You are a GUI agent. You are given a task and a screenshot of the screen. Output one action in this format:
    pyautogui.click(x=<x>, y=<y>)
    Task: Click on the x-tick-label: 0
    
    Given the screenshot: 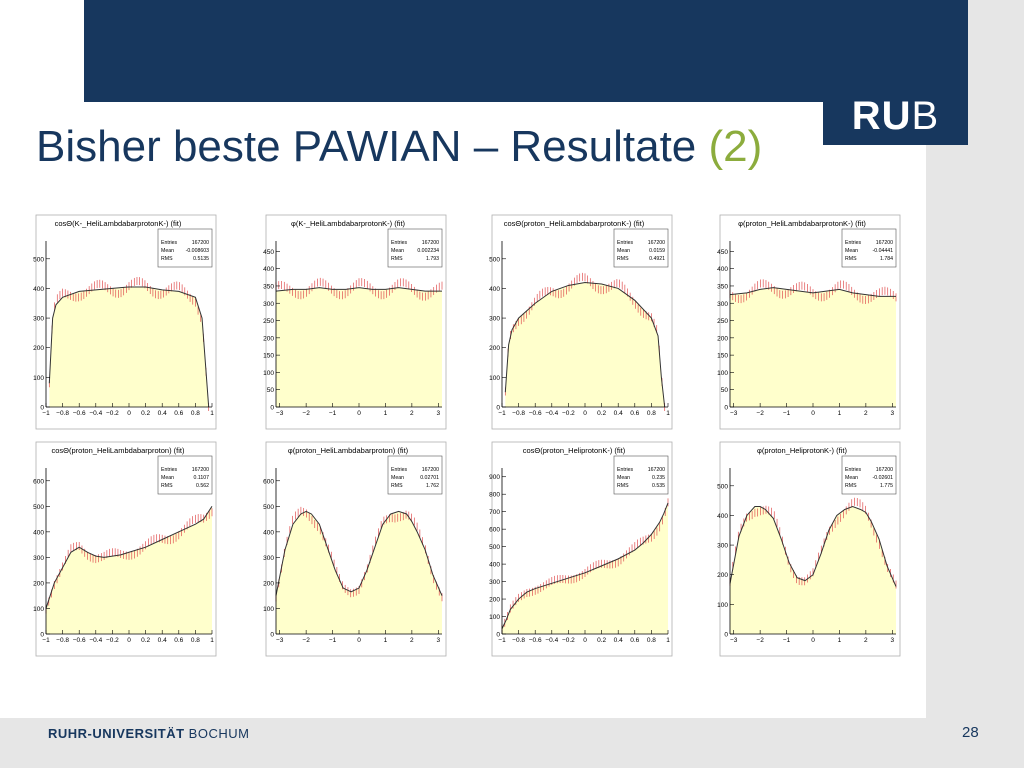 What is the action you would take?
    pyautogui.click(x=585, y=640)
    